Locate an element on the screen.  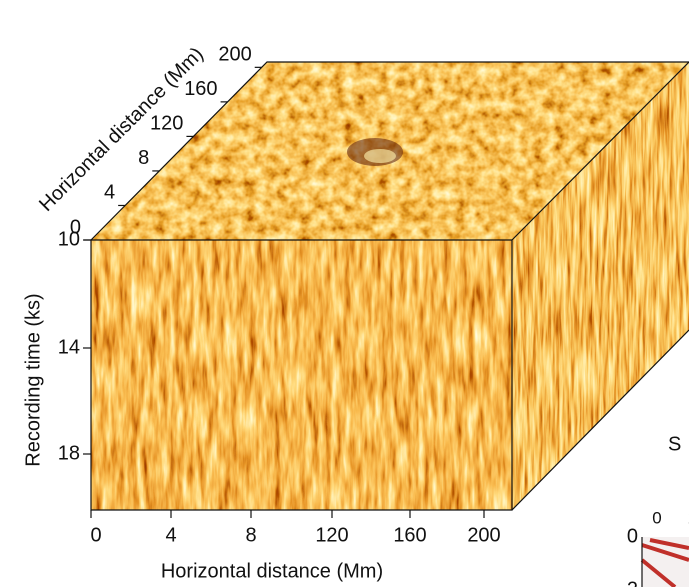
y-tick-label: 10 is located at coordinates (69, 239).